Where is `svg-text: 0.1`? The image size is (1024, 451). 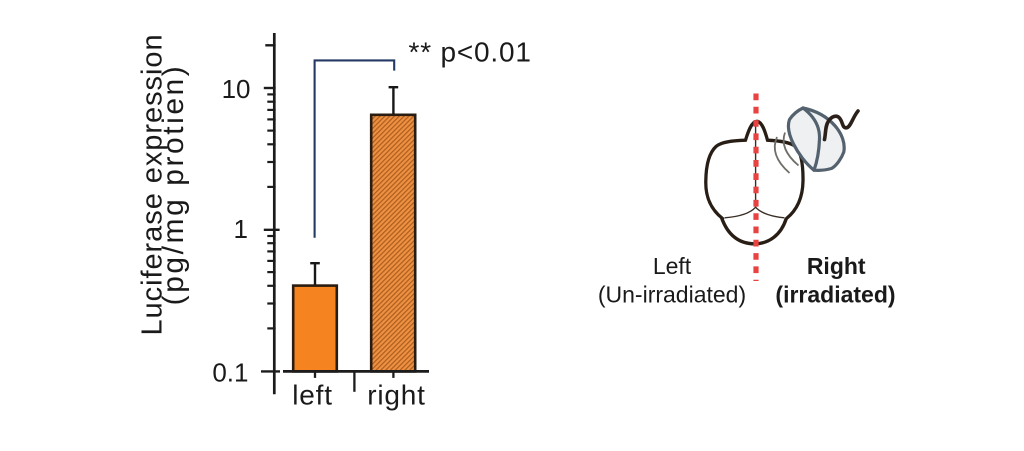 svg-text: 0.1 is located at coordinates (230, 372).